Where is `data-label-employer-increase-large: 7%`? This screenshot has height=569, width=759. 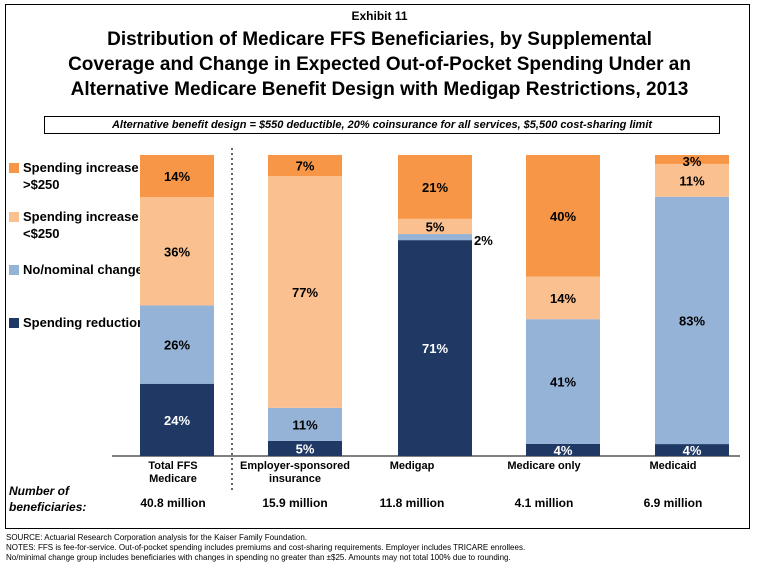 data-label-employer-increase-large: 7% is located at coordinates (305, 166).